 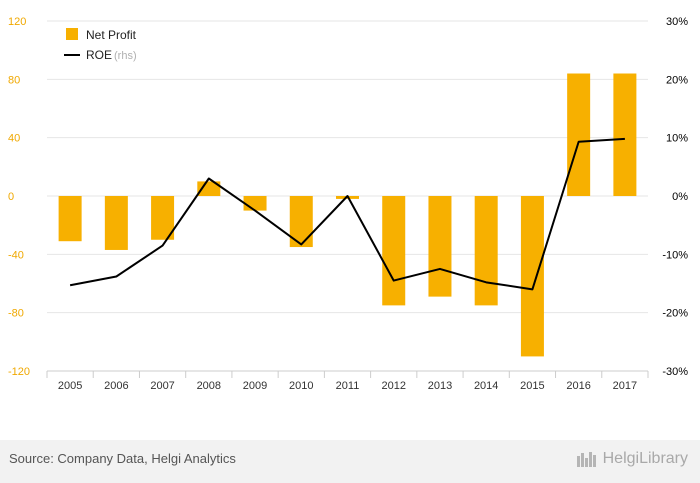 I want to click on right-tick-label: 10%, so click(x=677, y=139).